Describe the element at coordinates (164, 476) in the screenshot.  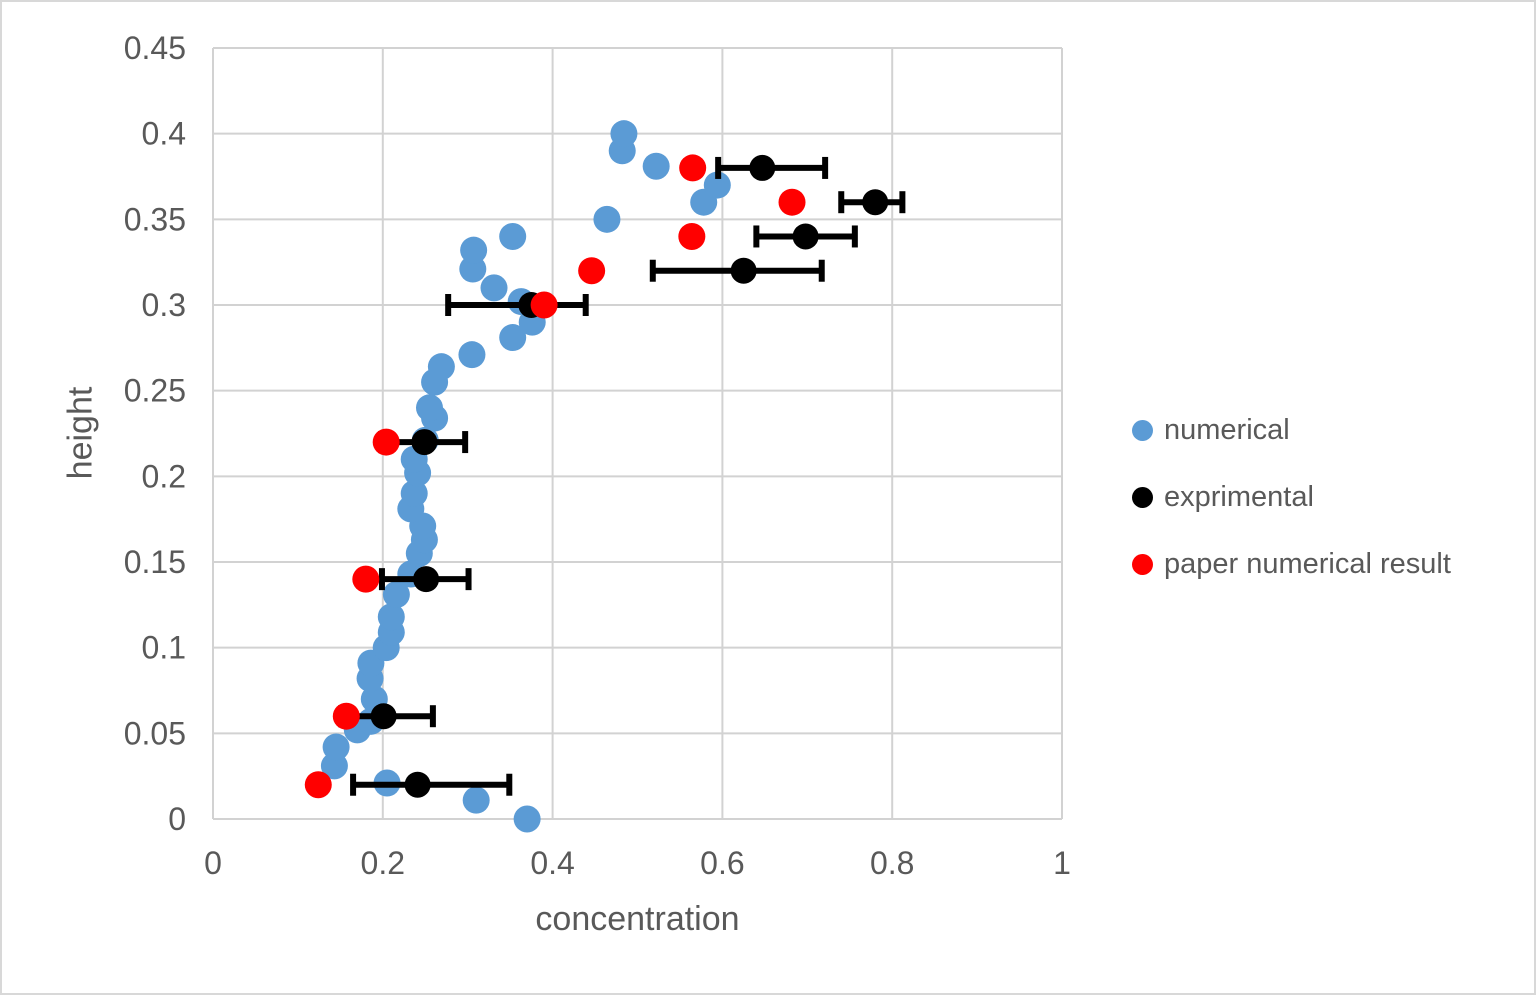
I see `y-axis-tick-label: 0.2` at that location.